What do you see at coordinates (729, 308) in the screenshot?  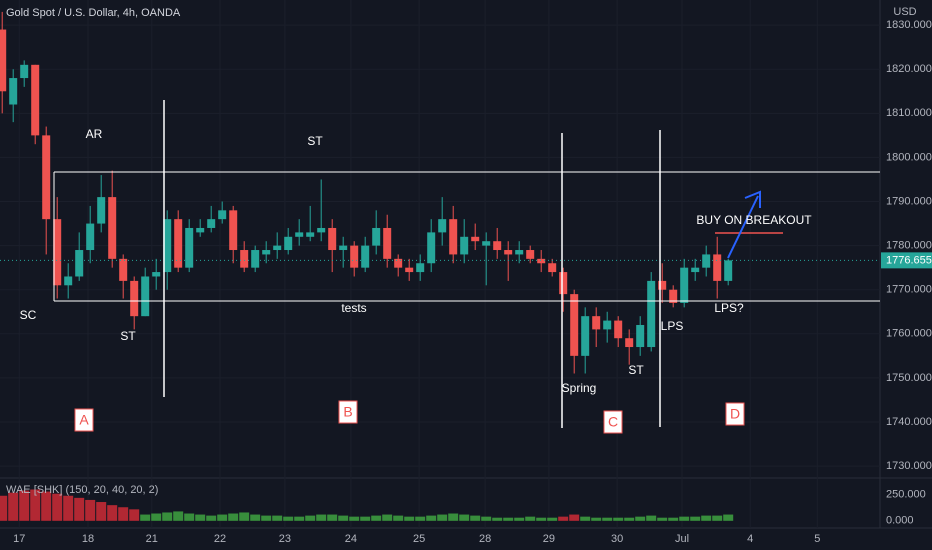 I see `annotation: LPS?` at bounding box center [729, 308].